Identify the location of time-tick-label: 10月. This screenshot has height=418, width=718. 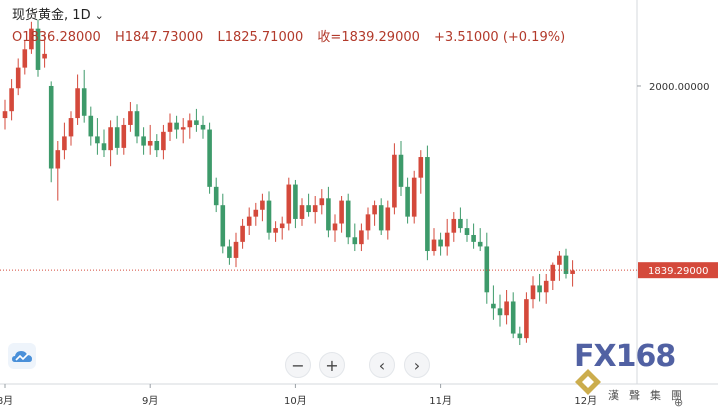
(295, 401).